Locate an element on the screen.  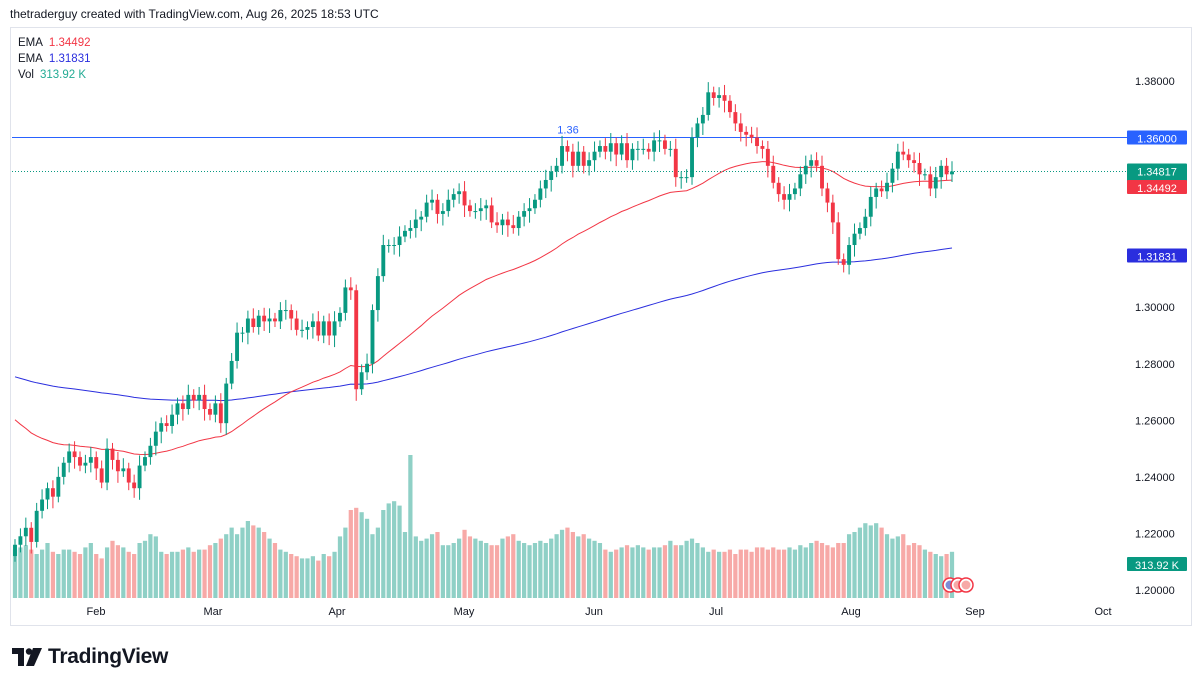
ema-fast-axis-label-bg is located at coordinates (1157, 187).